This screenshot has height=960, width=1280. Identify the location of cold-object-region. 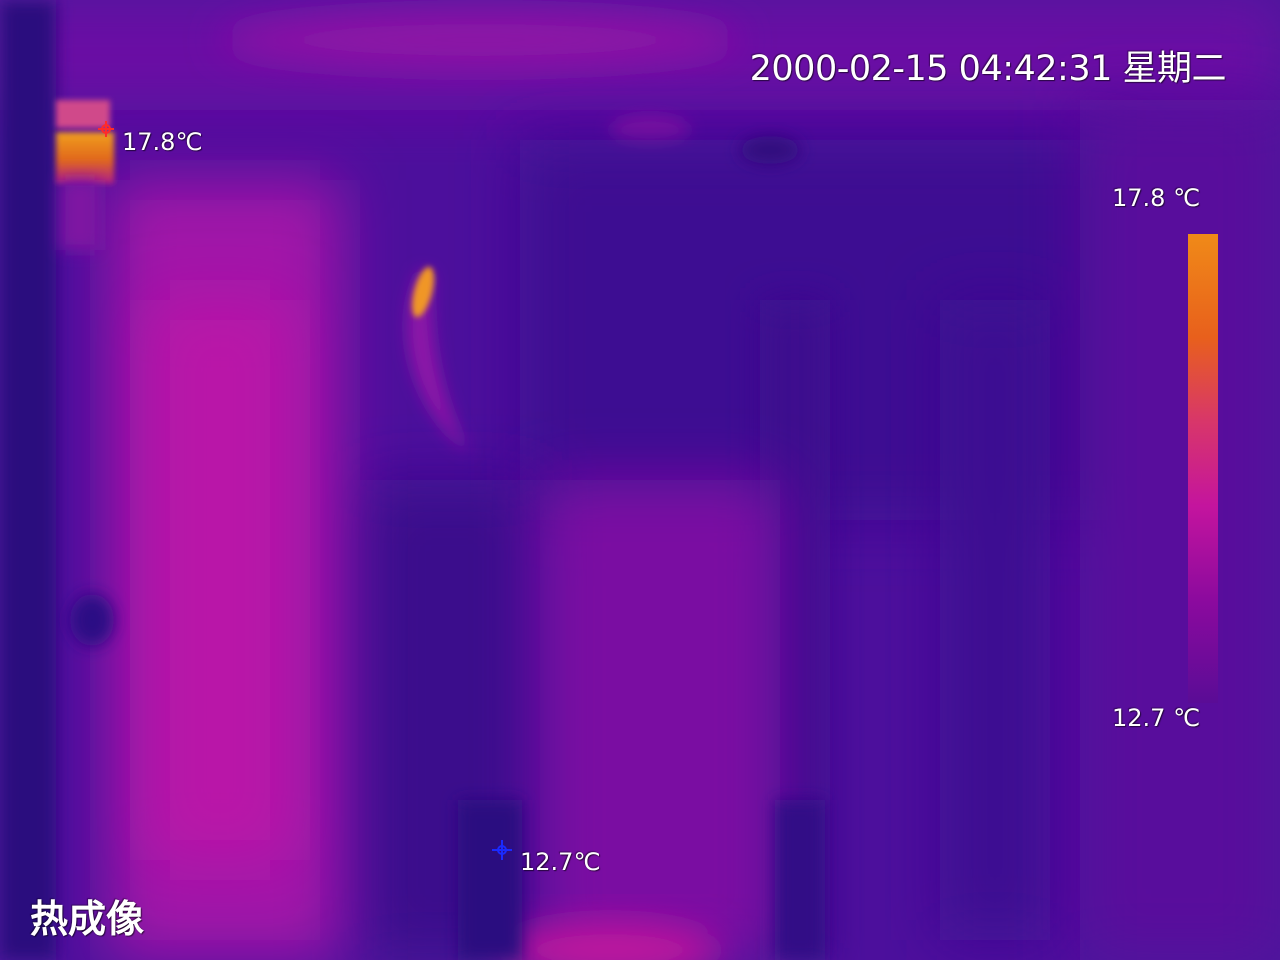
(490, 880).